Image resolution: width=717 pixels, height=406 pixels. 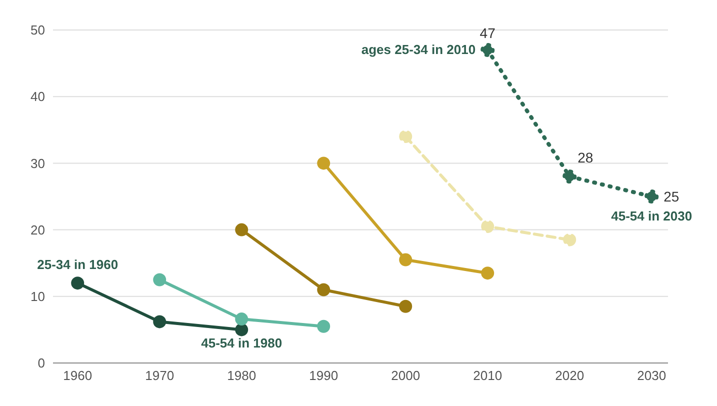 I want to click on y-tick-label: 20, so click(x=37, y=230).